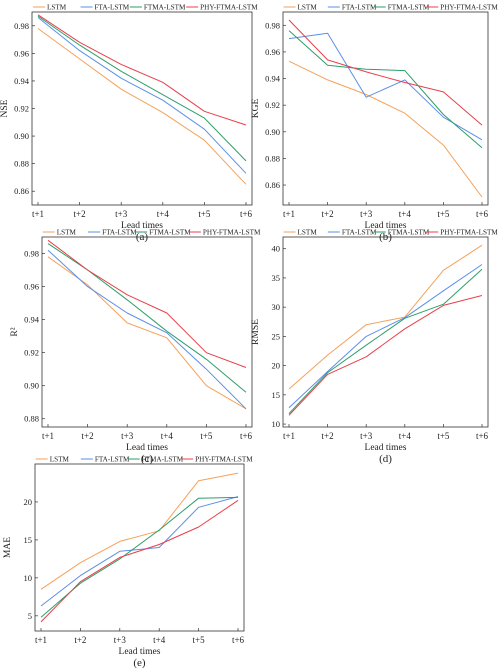 This screenshot has width=500, height=672. Describe the element at coordinates (256, 332) in the screenshot. I see `y-axis-label: RMSE` at that location.